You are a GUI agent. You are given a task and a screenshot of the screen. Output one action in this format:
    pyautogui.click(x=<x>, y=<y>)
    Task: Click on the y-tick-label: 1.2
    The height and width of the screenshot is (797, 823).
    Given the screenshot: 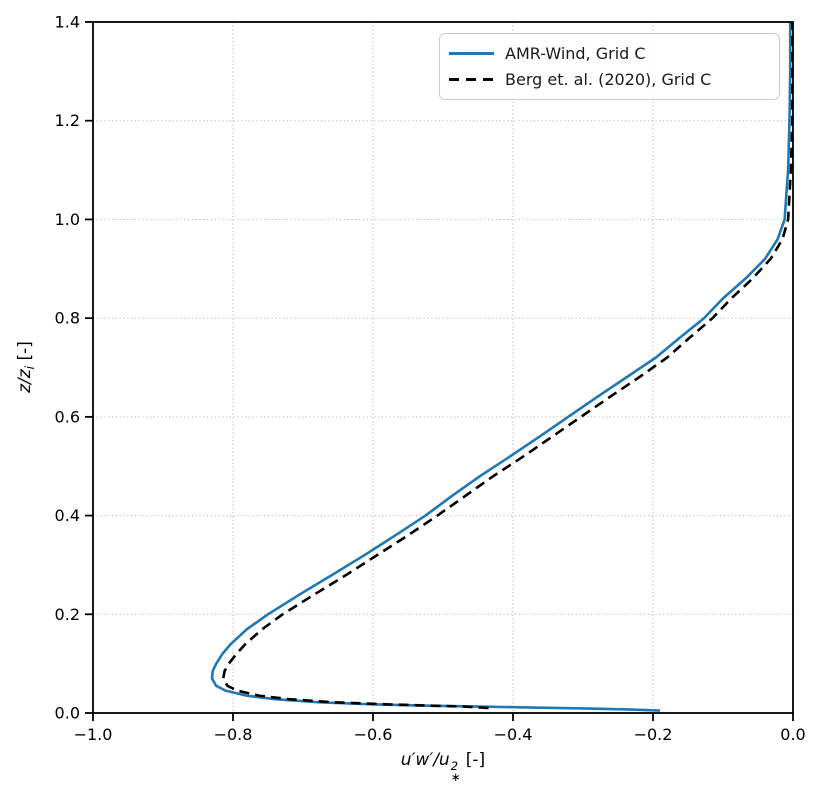 What is the action you would take?
    pyautogui.click(x=67, y=120)
    